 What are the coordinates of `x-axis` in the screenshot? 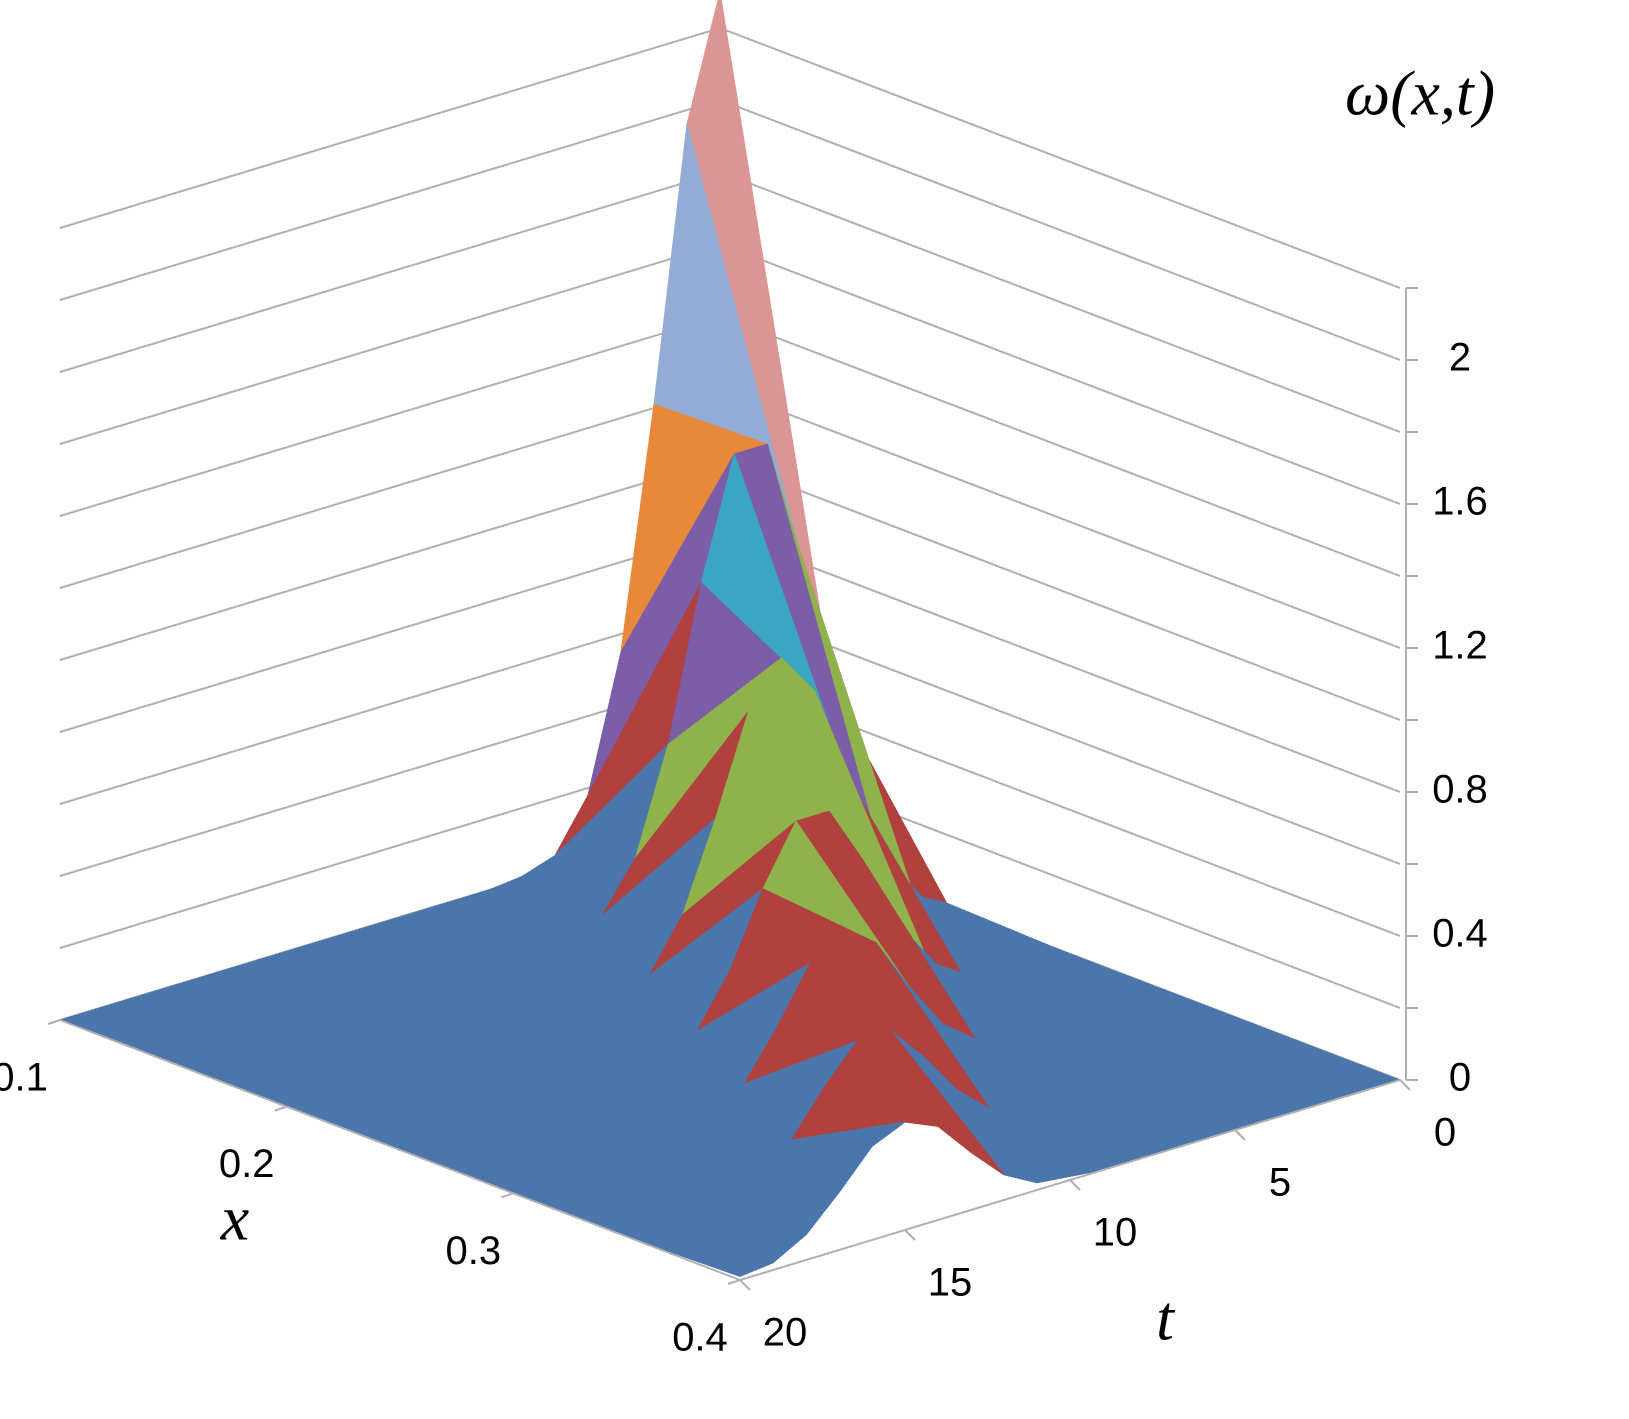 It's located at (400, 1150).